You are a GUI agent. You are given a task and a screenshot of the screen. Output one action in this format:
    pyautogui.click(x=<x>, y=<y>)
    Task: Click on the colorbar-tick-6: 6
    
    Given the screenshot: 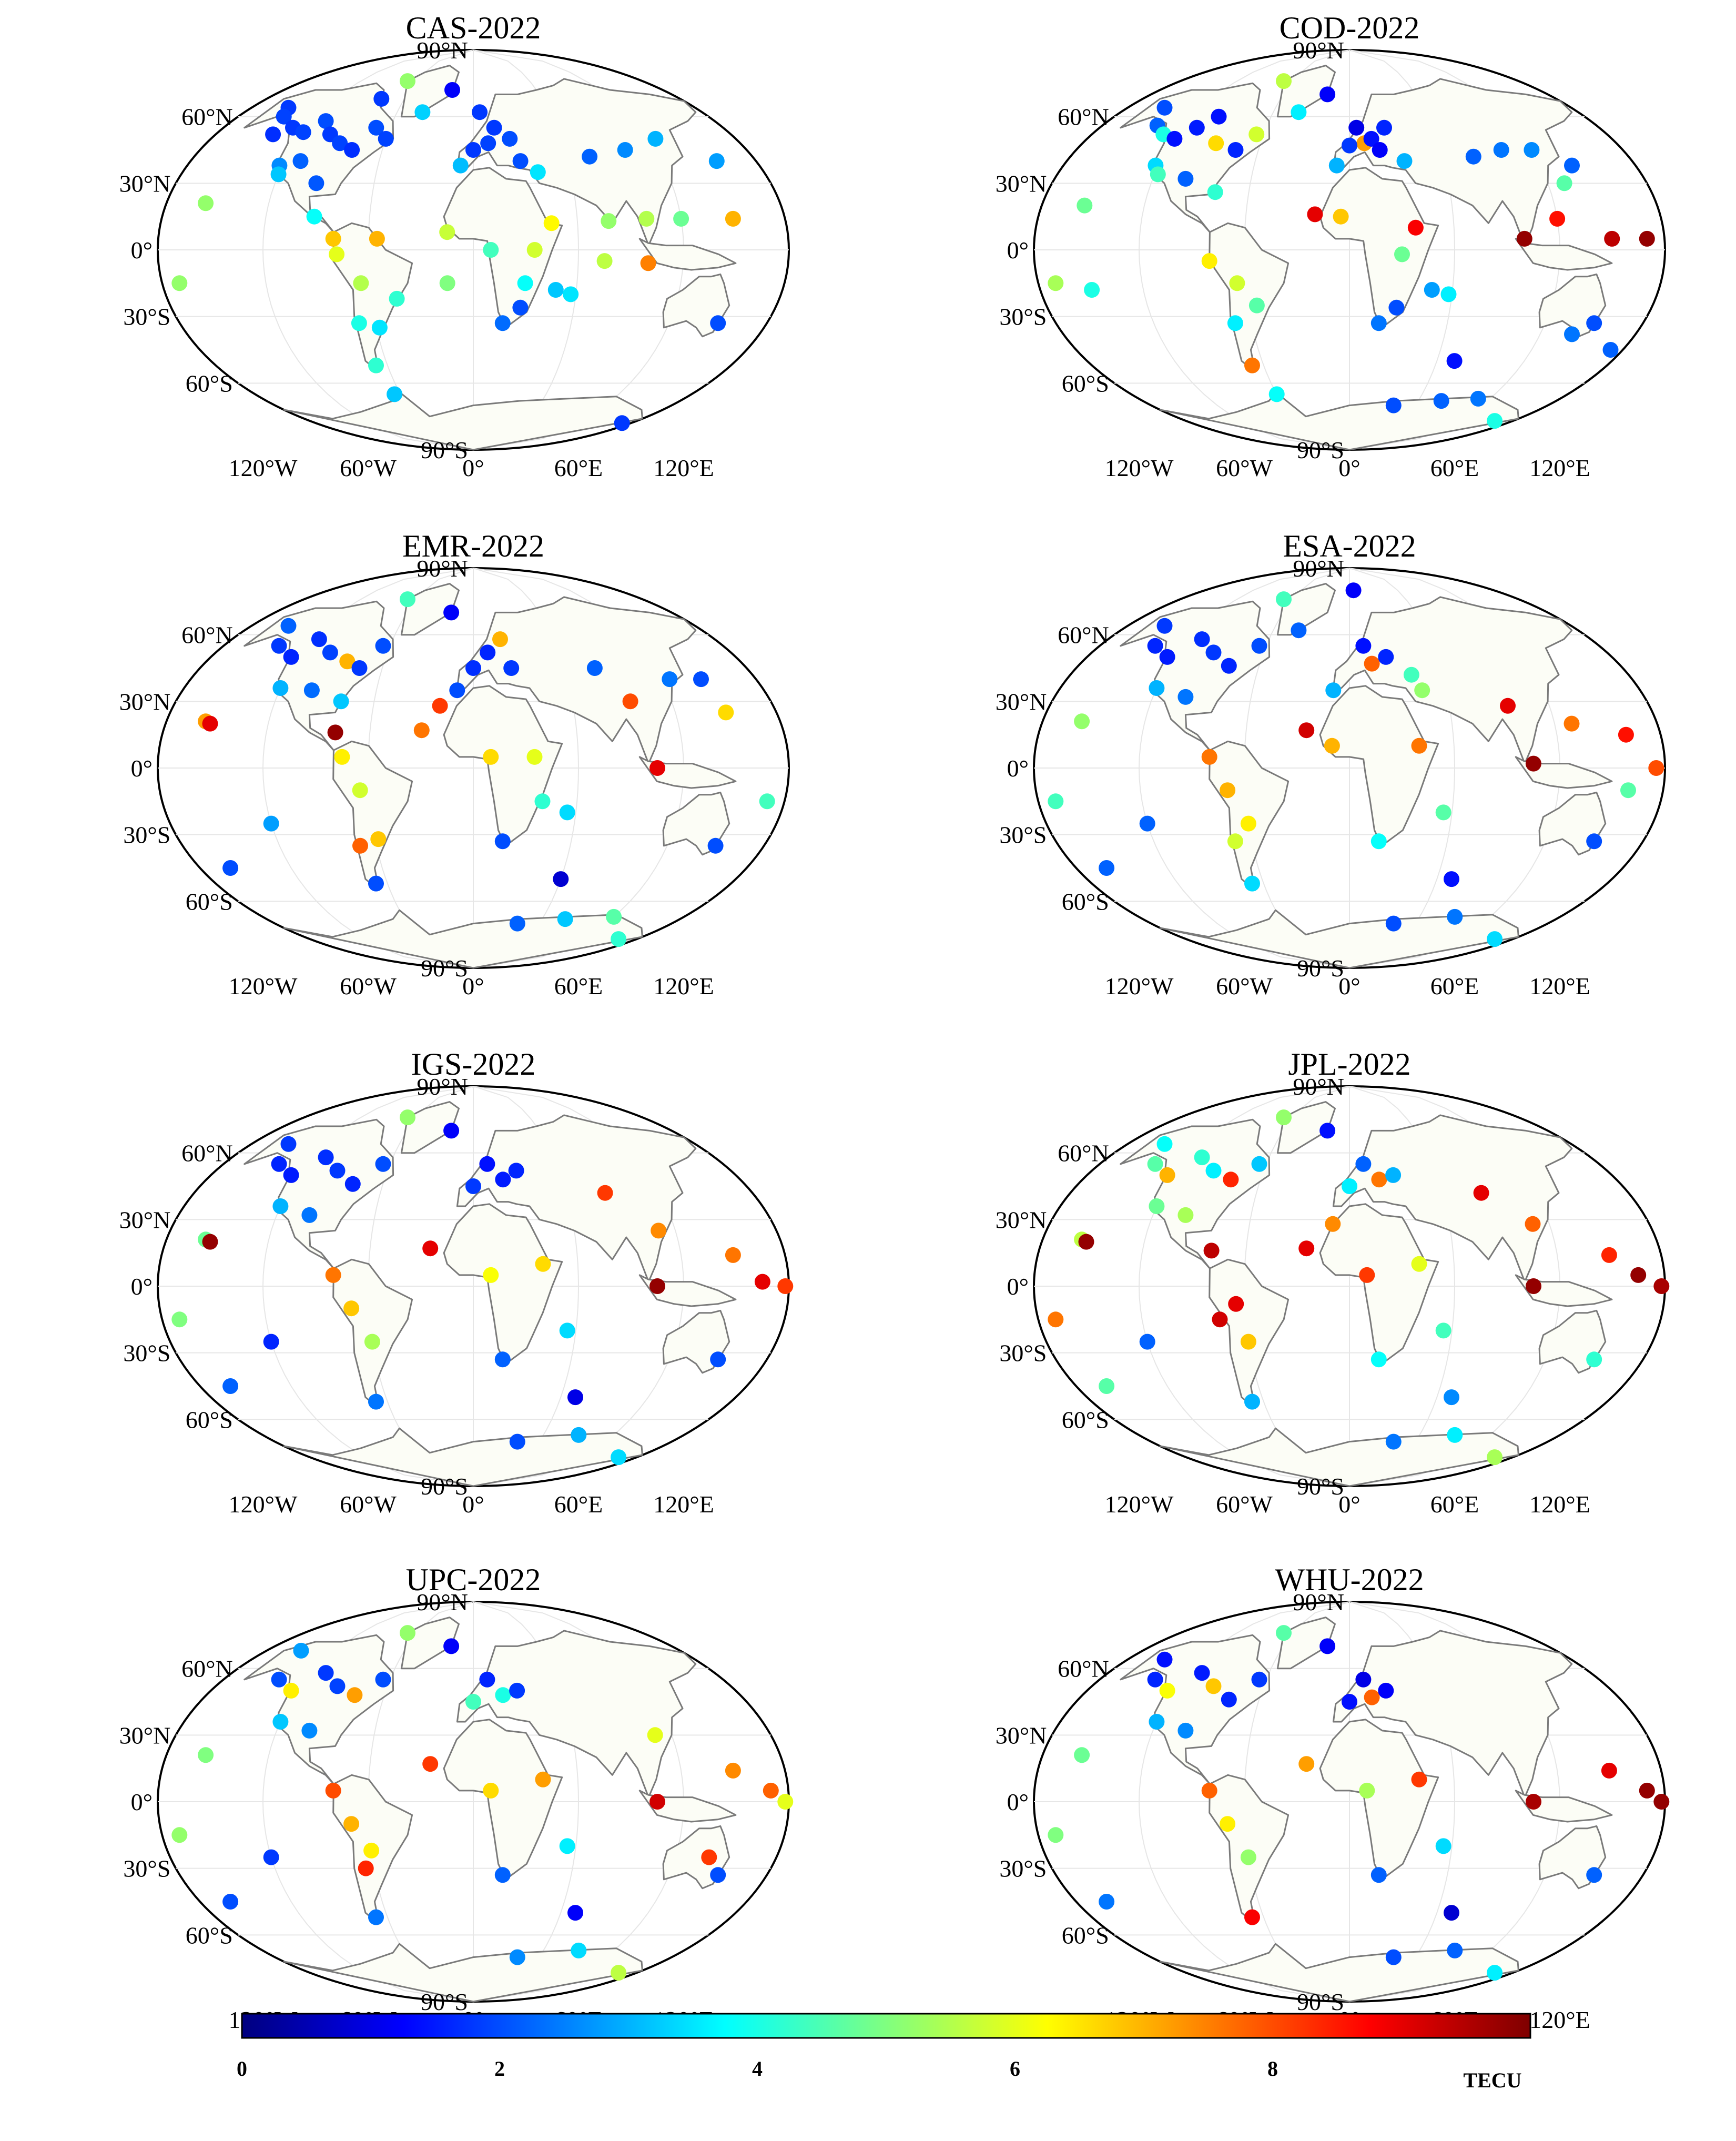 What is the action you would take?
    pyautogui.click(x=1015, y=2069)
    